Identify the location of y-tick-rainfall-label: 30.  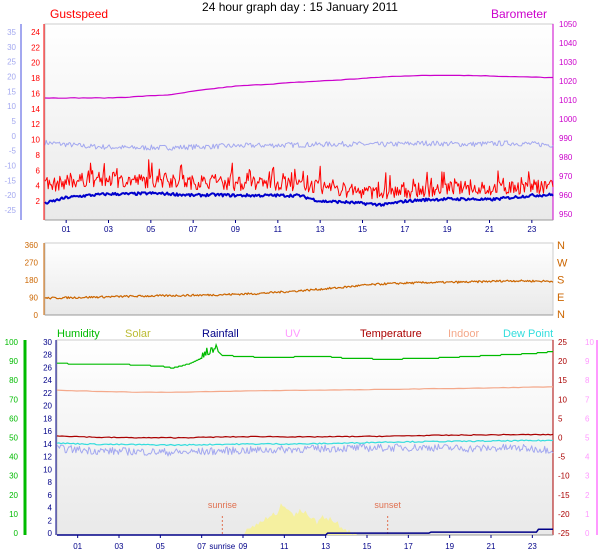
(47, 342).